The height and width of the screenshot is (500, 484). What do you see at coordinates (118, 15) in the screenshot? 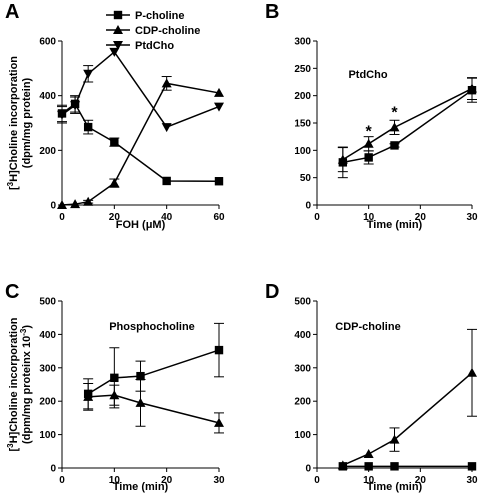
I see `legend-p-choline-marker` at bounding box center [118, 15].